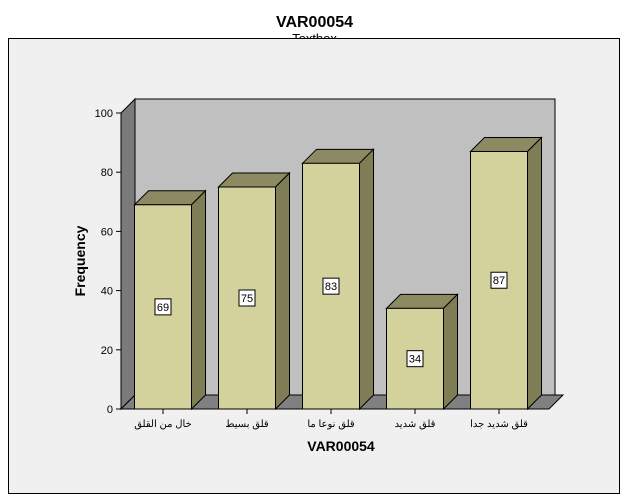 Image resolution: width=629 pixels, height=504 pixels. I want to click on x-tick-label: قلق نوعا ما, so click(331, 424).